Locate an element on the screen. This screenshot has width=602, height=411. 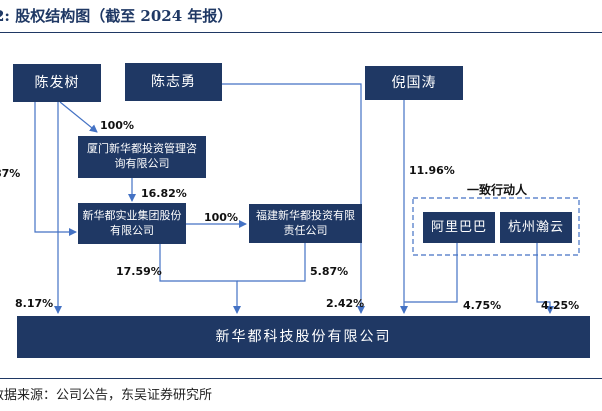
entity-fujian-invest-label: 福建新华都投资有限责任公司 is located at coordinates (305, 222).